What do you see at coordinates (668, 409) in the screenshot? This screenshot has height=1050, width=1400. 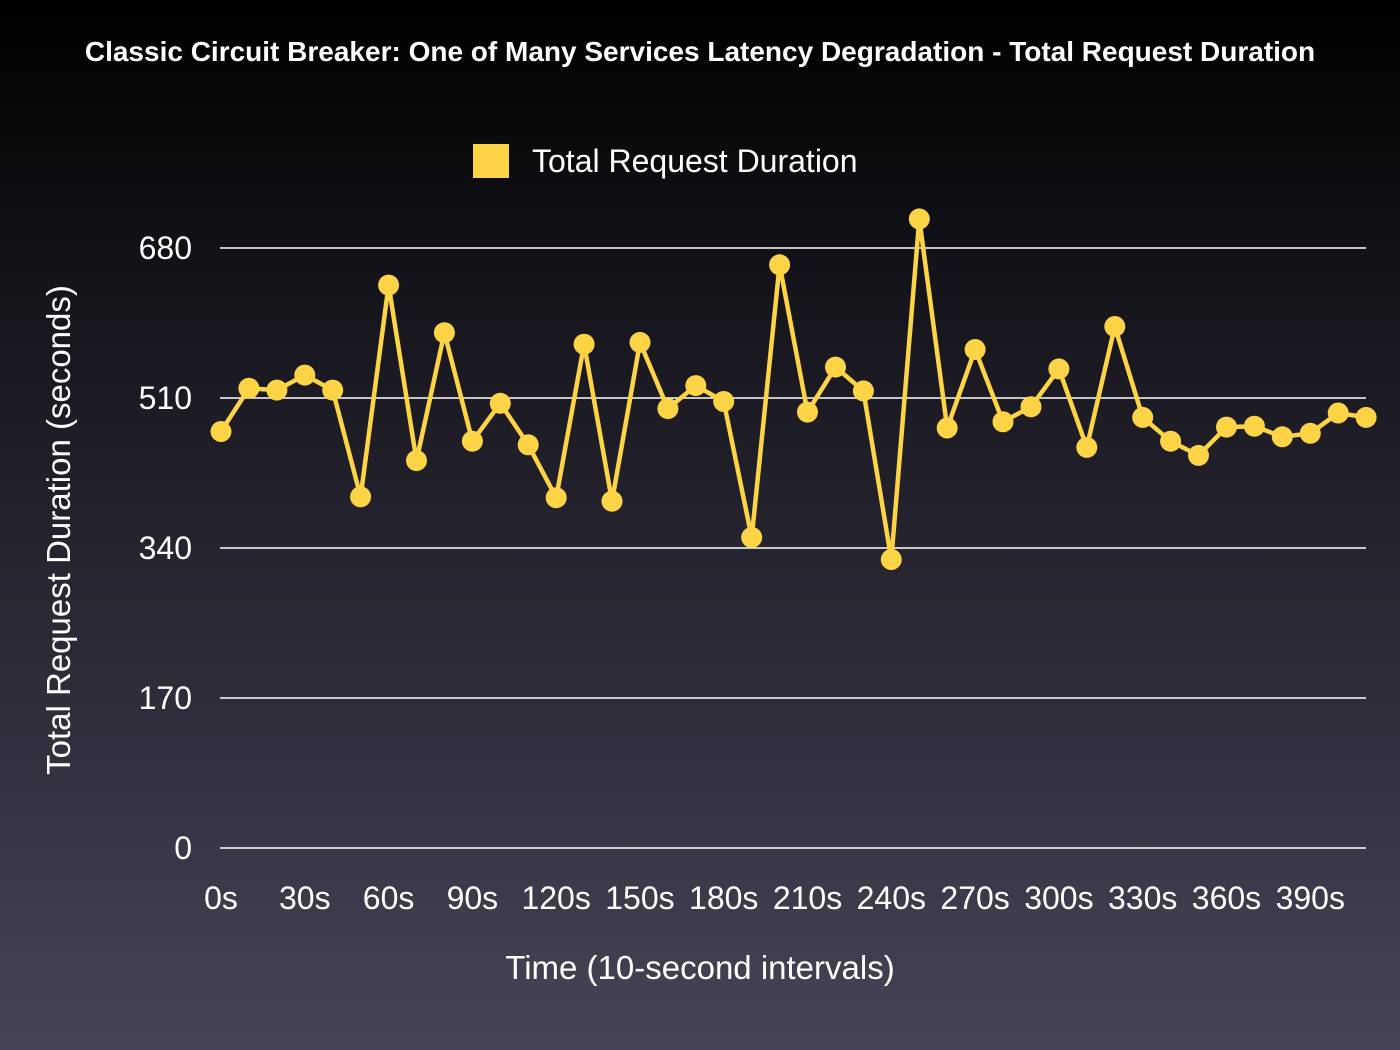 I see `data-point-160s` at bounding box center [668, 409].